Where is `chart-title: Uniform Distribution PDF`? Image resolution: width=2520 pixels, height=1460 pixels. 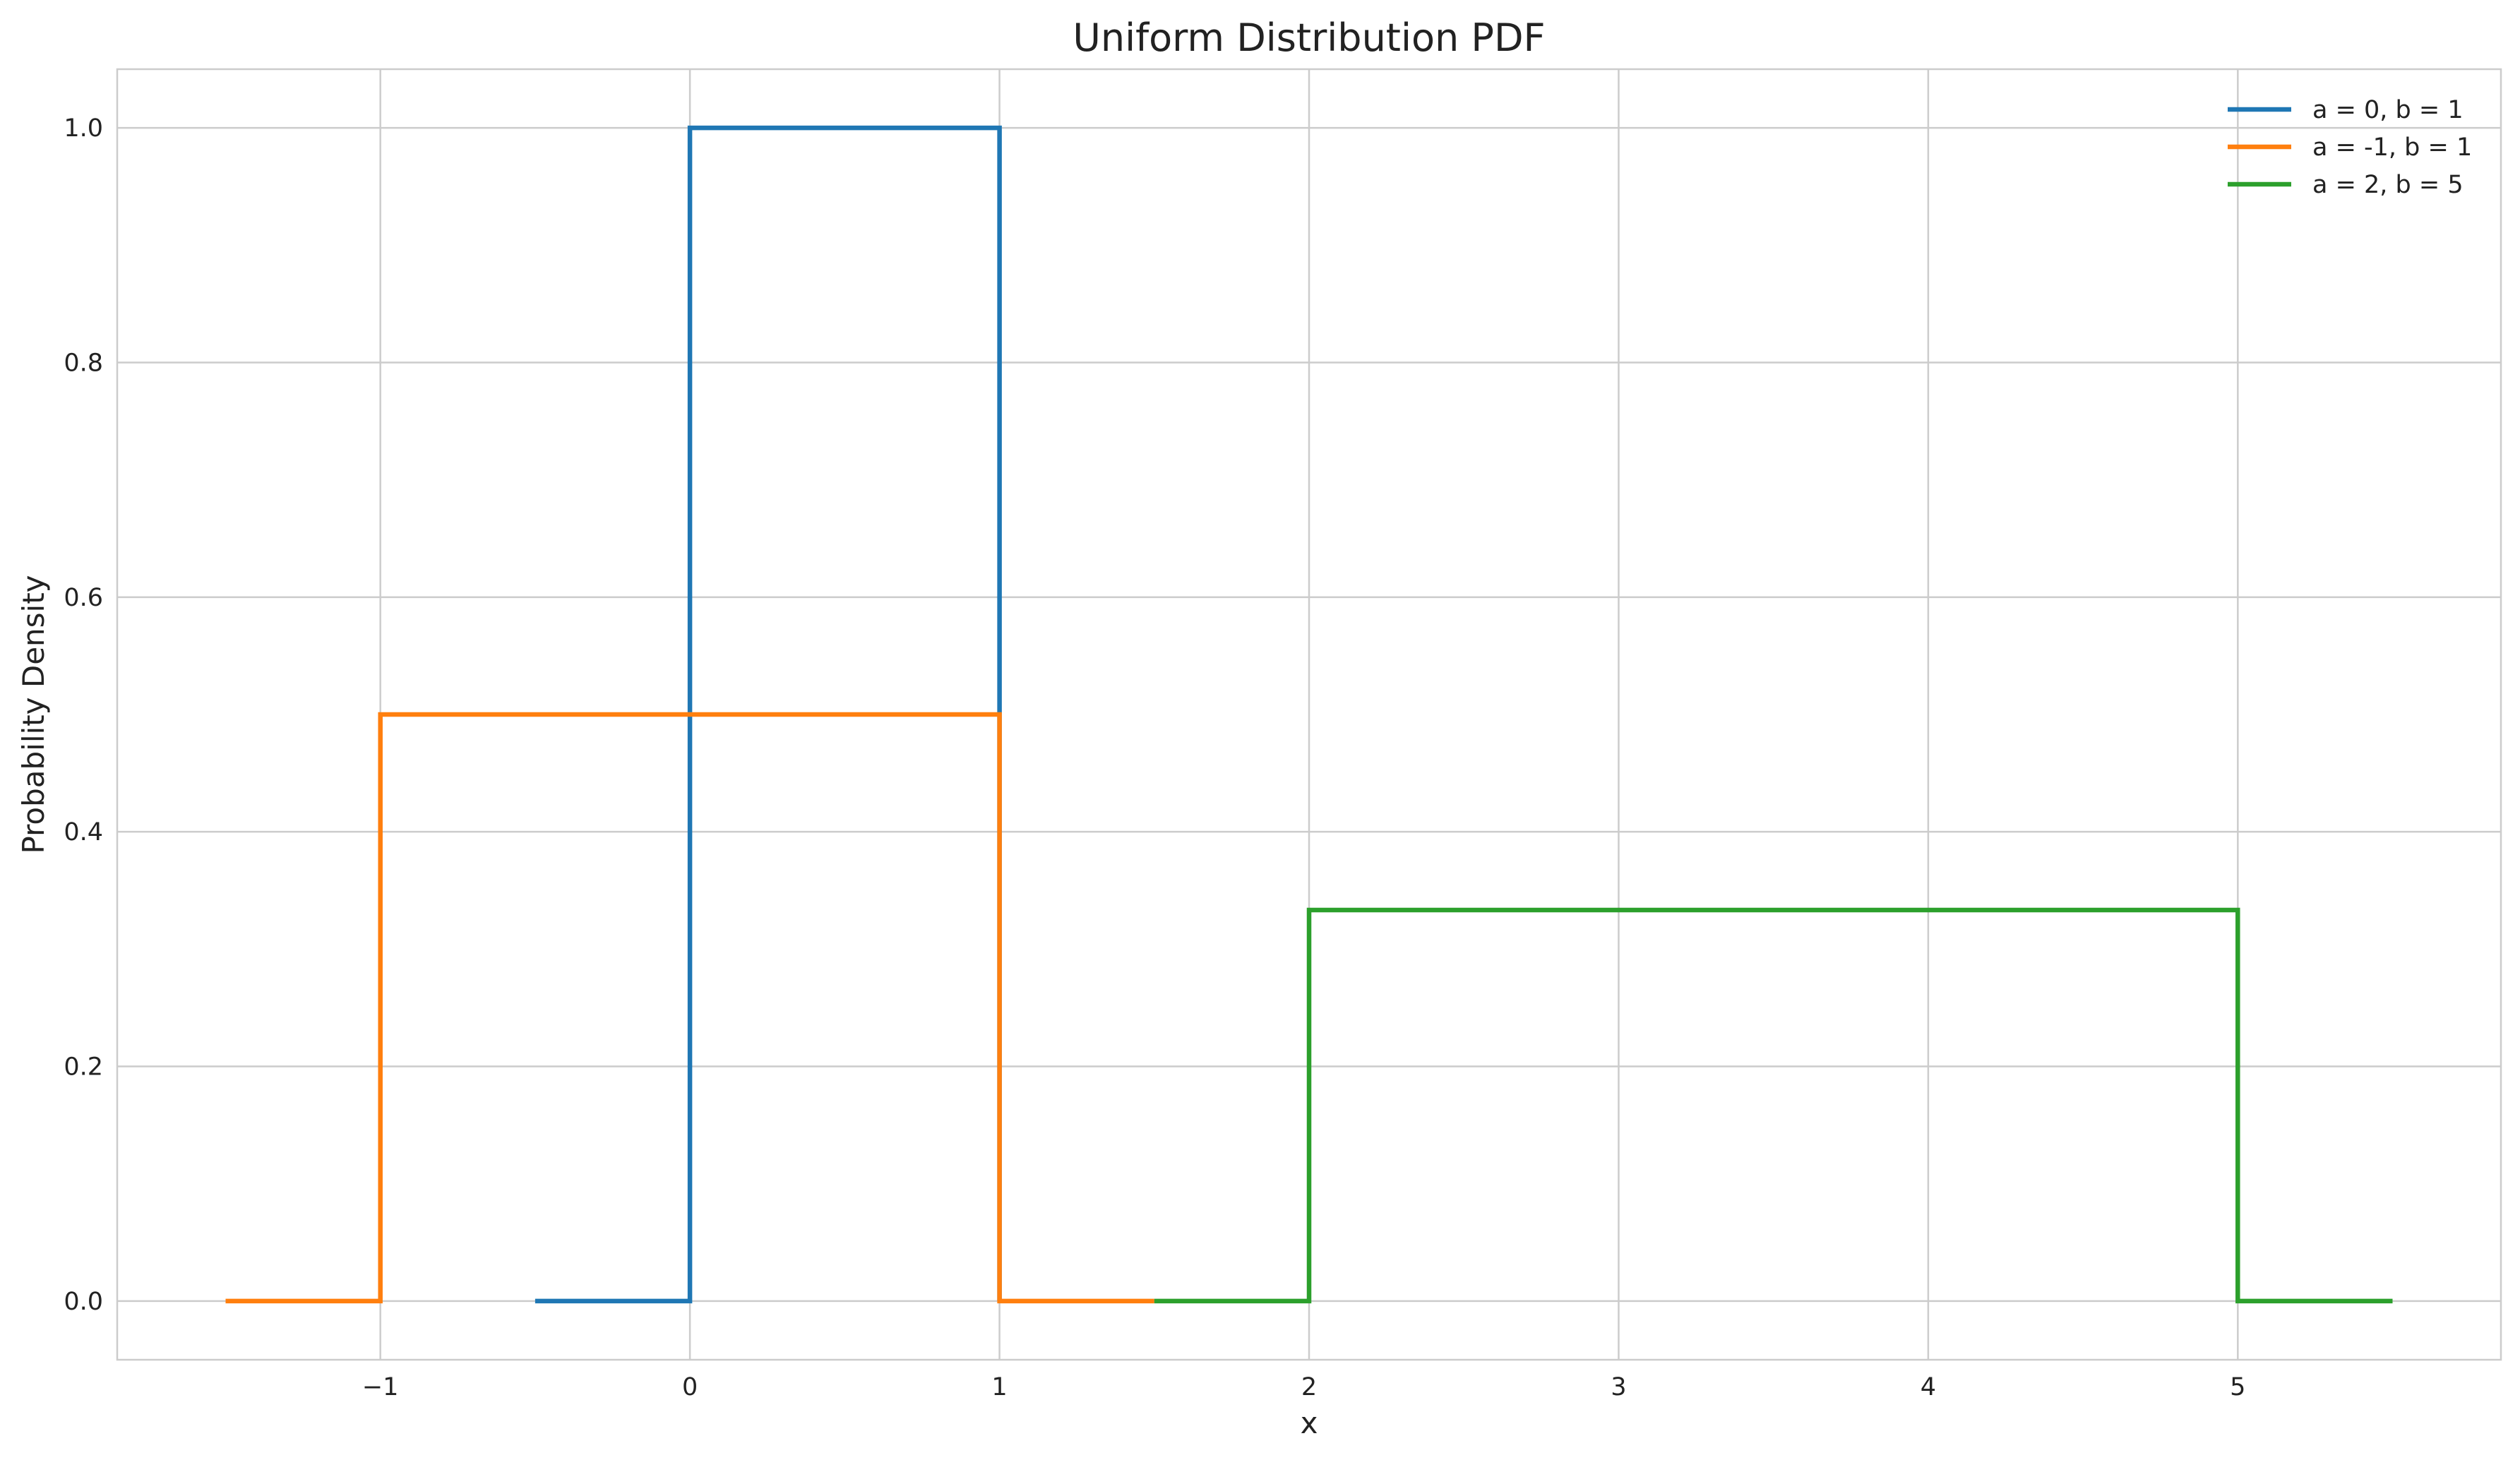 chart-title: Uniform Distribution PDF is located at coordinates (1309, 38).